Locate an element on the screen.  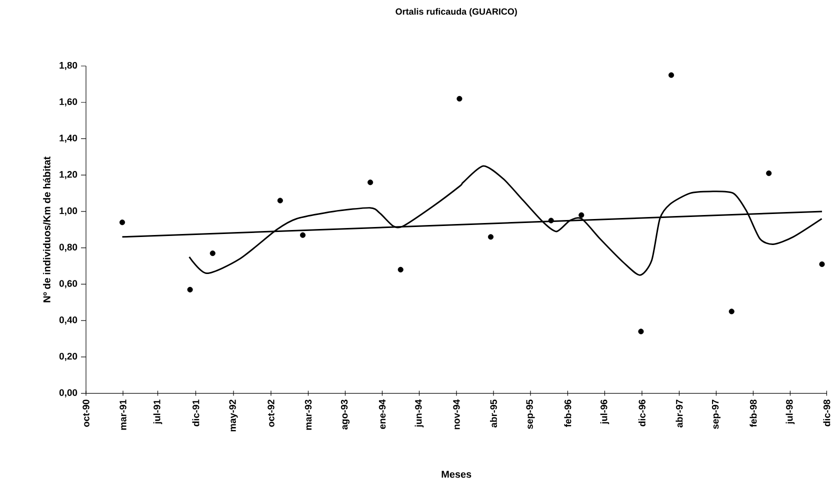
x-tick-label: jul-98 is located at coordinates (790, 412).